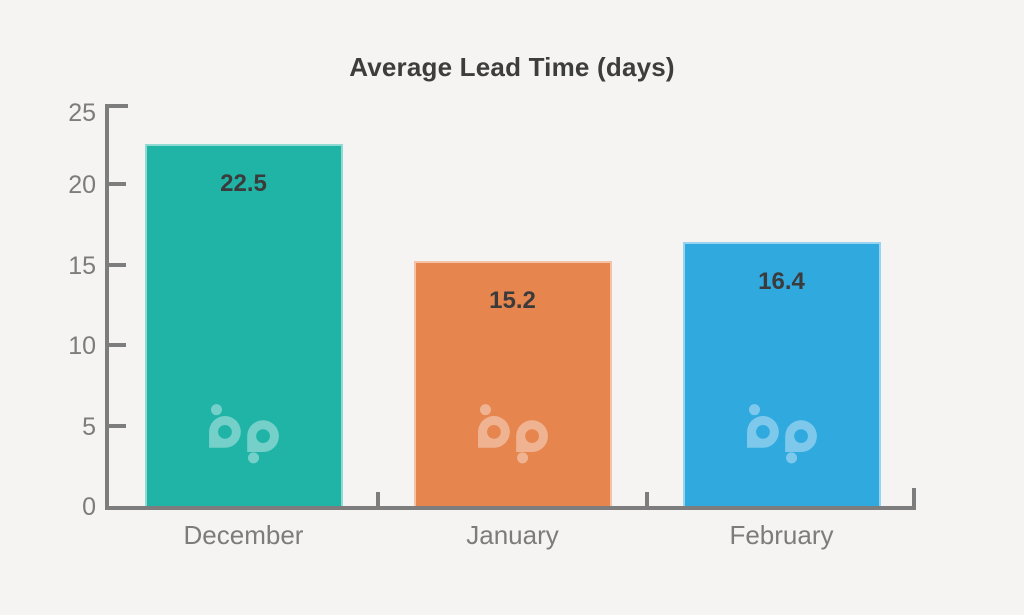 The width and height of the screenshot is (1024, 615). I want to click on bar-february: 16.4, so click(781, 373).